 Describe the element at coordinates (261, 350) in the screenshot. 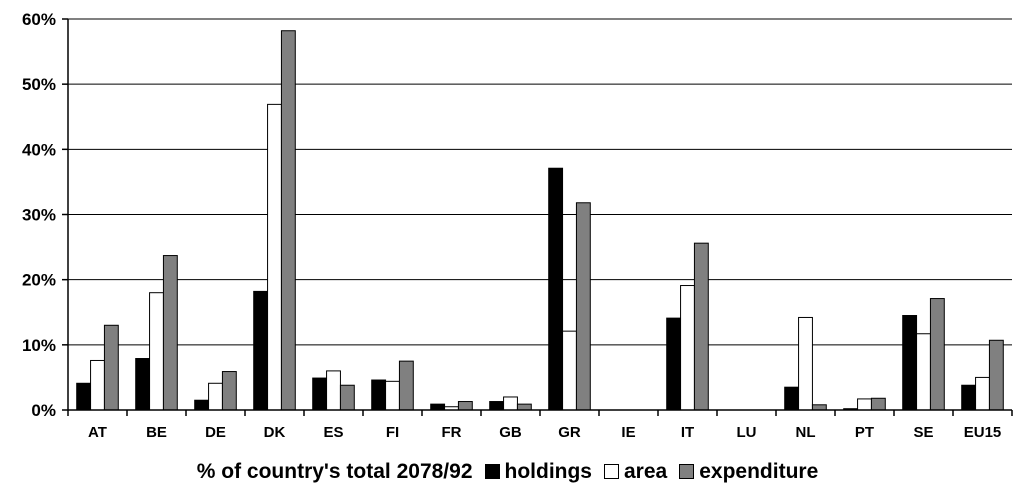

I see `bar-holdings-dk` at that location.